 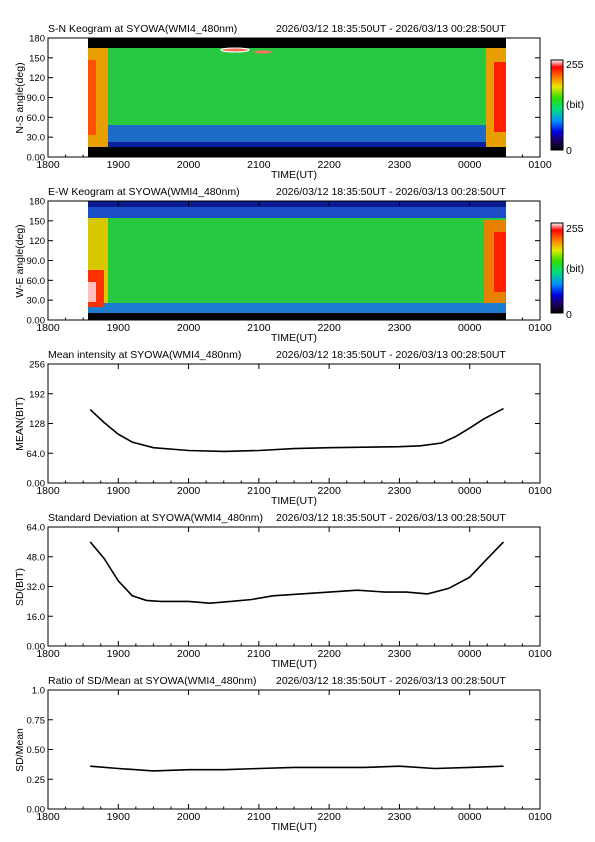 What do you see at coordinates (36, 118) in the screenshot?
I see `y-tick-label: 60.0` at bounding box center [36, 118].